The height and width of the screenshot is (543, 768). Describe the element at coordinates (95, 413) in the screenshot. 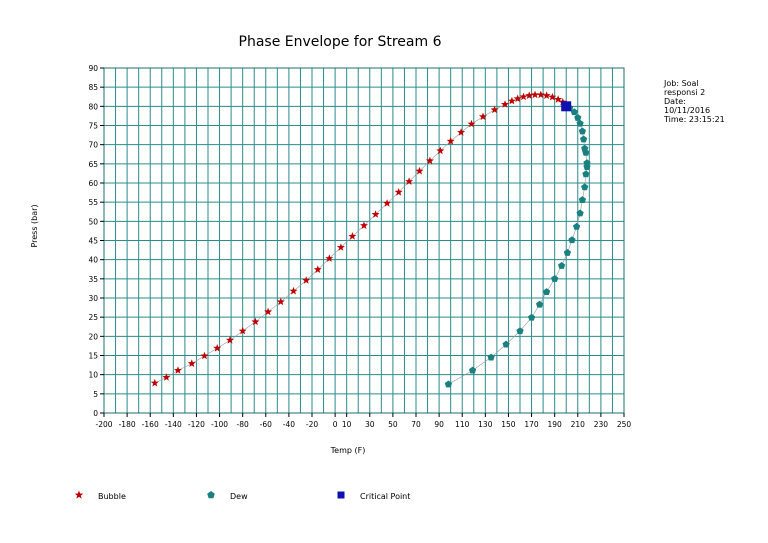

I see `y-tick-label: 0` at that location.